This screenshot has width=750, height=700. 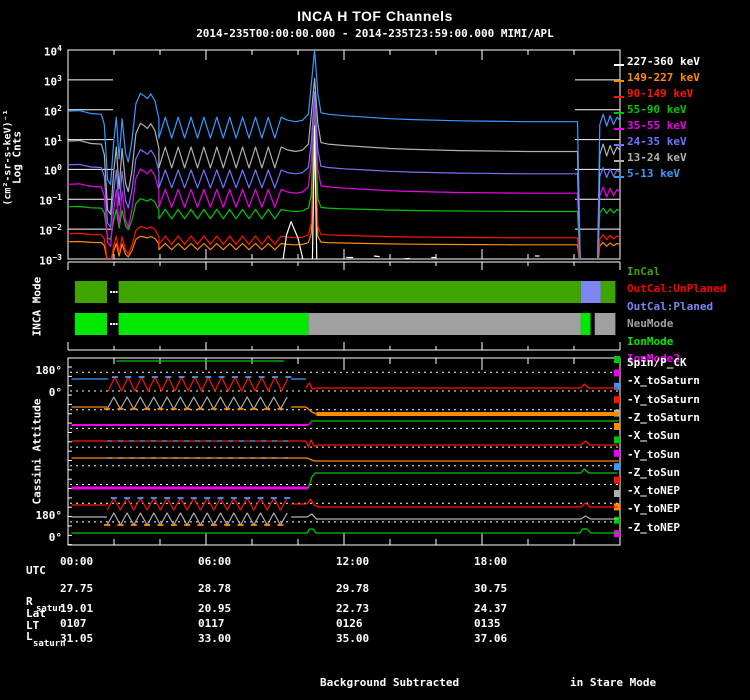 I want to click on log-tick-label: 10⁻¹, so click(x=50, y=200).